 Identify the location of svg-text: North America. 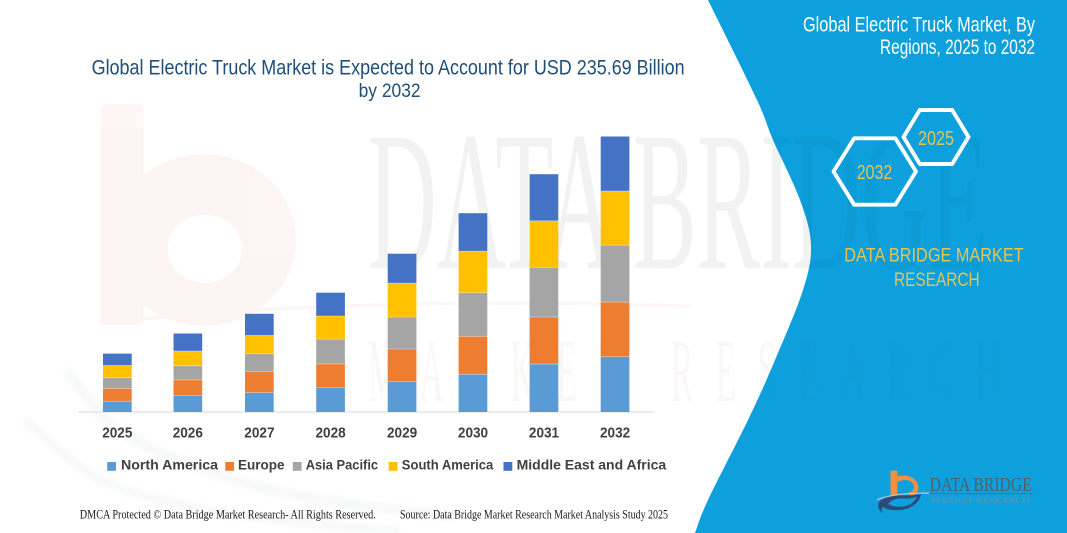
(170, 464).